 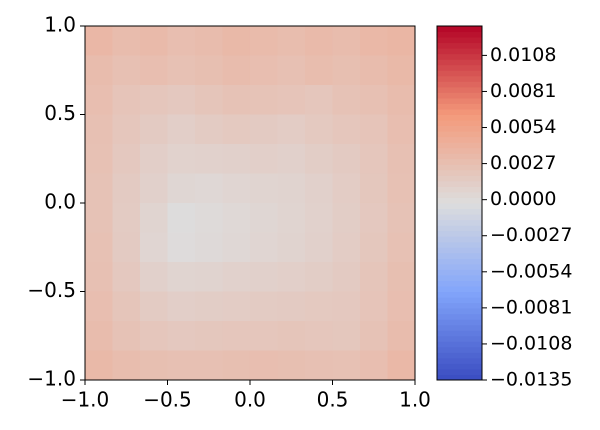 I want to click on y-tick-label: −1.0, so click(x=51, y=379).